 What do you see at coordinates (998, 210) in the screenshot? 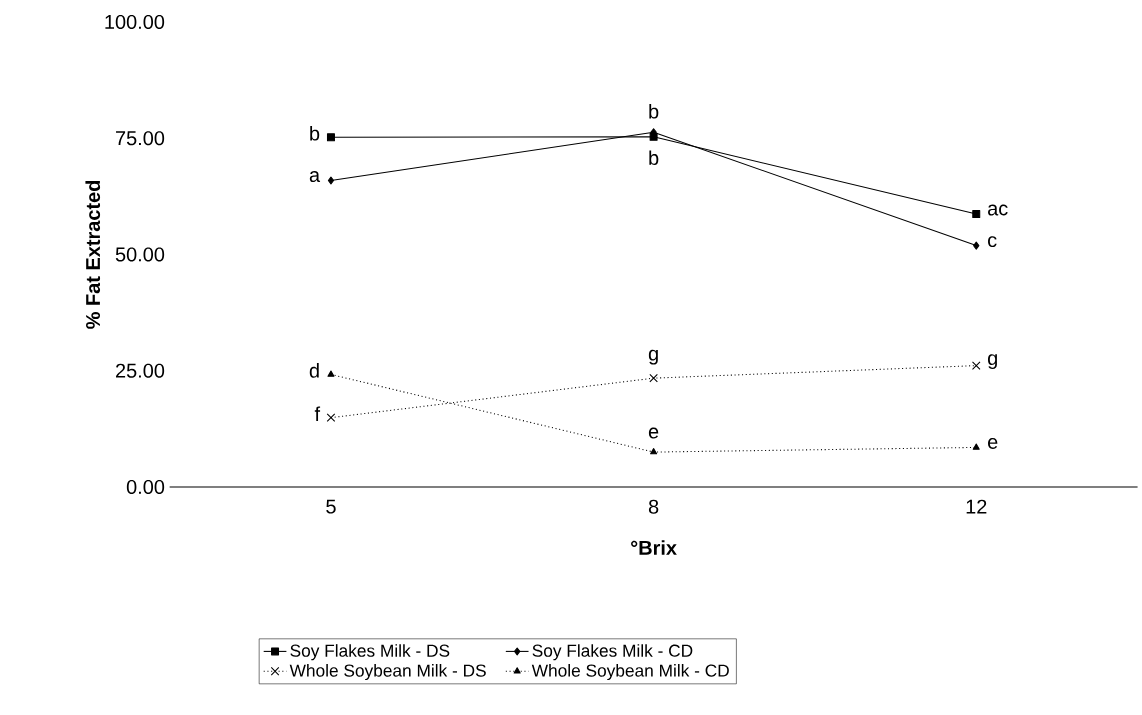
I see `annotation: ac` at bounding box center [998, 210].